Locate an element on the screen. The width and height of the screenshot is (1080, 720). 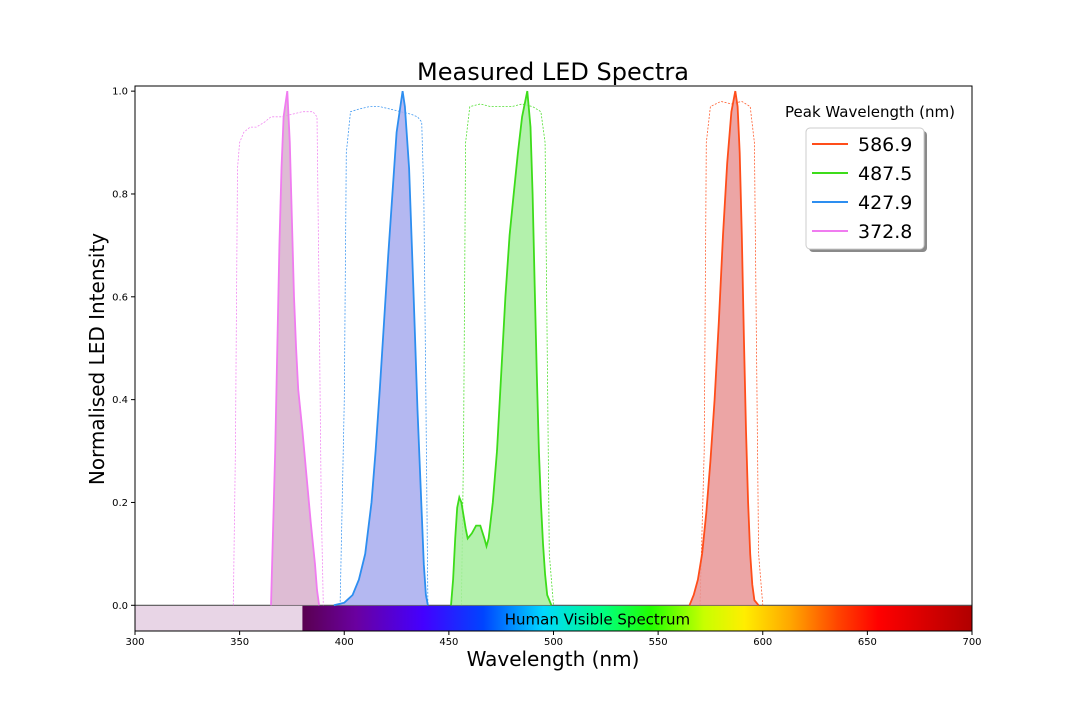
spectrum-band: Human Visible Spectrum is located at coordinates (553, 617).